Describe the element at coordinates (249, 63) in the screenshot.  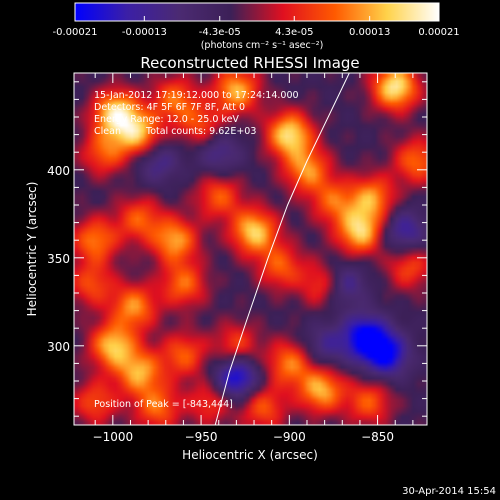
I see `chart-title: Reconstructed RHESSI Image` at that location.